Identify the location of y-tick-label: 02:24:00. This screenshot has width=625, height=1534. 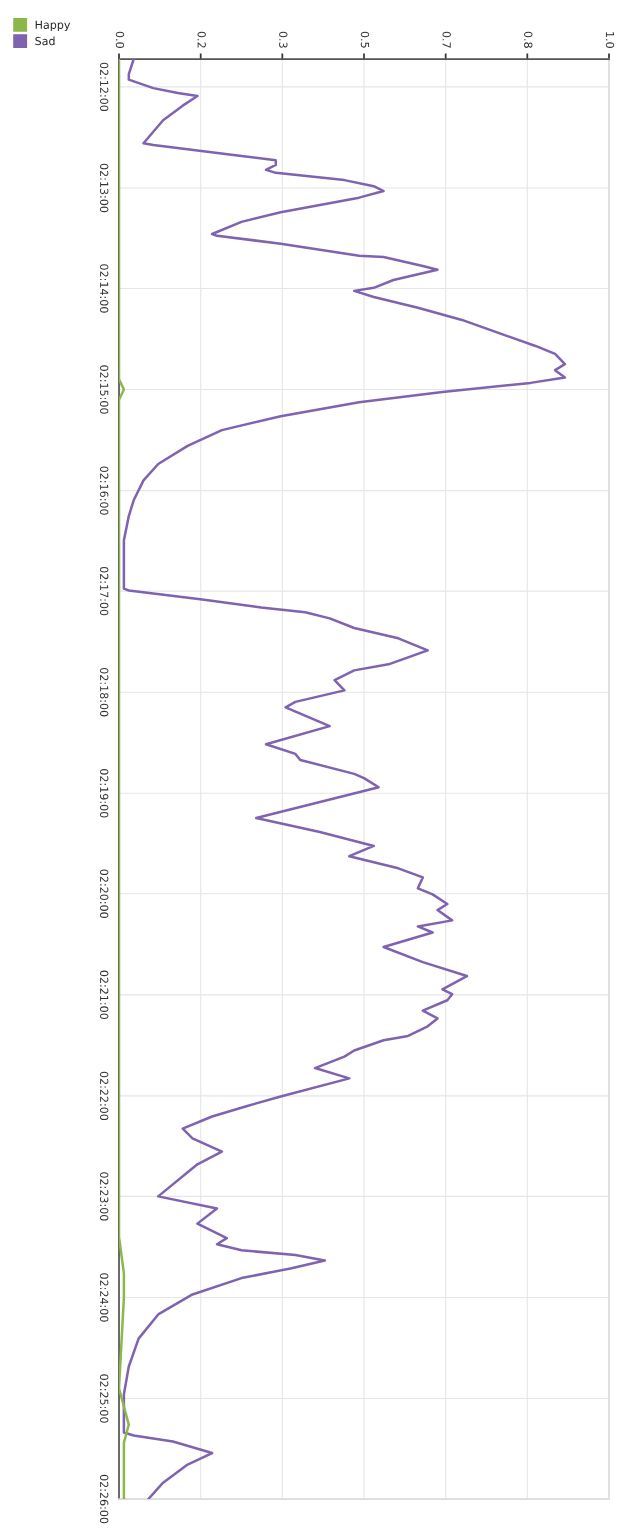
(104, 1297).